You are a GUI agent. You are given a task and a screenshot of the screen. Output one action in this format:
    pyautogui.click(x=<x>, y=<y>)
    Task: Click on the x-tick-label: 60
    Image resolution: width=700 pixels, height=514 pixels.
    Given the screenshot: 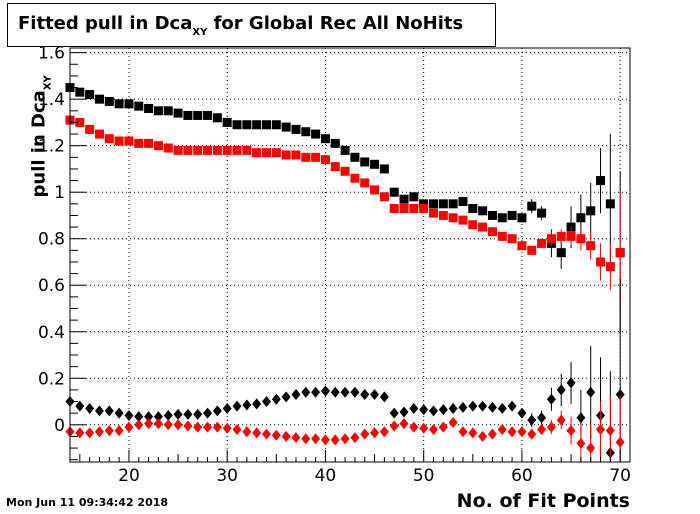 What is the action you would take?
    pyautogui.click(x=522, y=476)
    